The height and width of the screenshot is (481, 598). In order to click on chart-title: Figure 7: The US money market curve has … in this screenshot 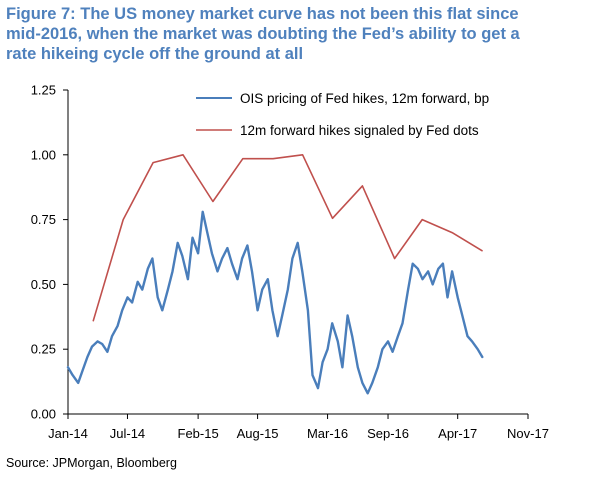, I will do `click(299, 34)`.